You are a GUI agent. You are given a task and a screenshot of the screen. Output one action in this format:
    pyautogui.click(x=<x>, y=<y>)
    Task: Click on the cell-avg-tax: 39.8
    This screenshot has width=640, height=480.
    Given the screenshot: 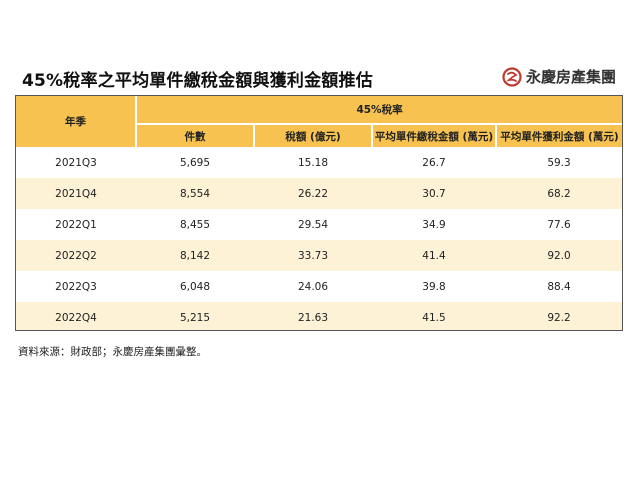 What is the action you would take?
    pyautogui.click(x=434, y=286)
    